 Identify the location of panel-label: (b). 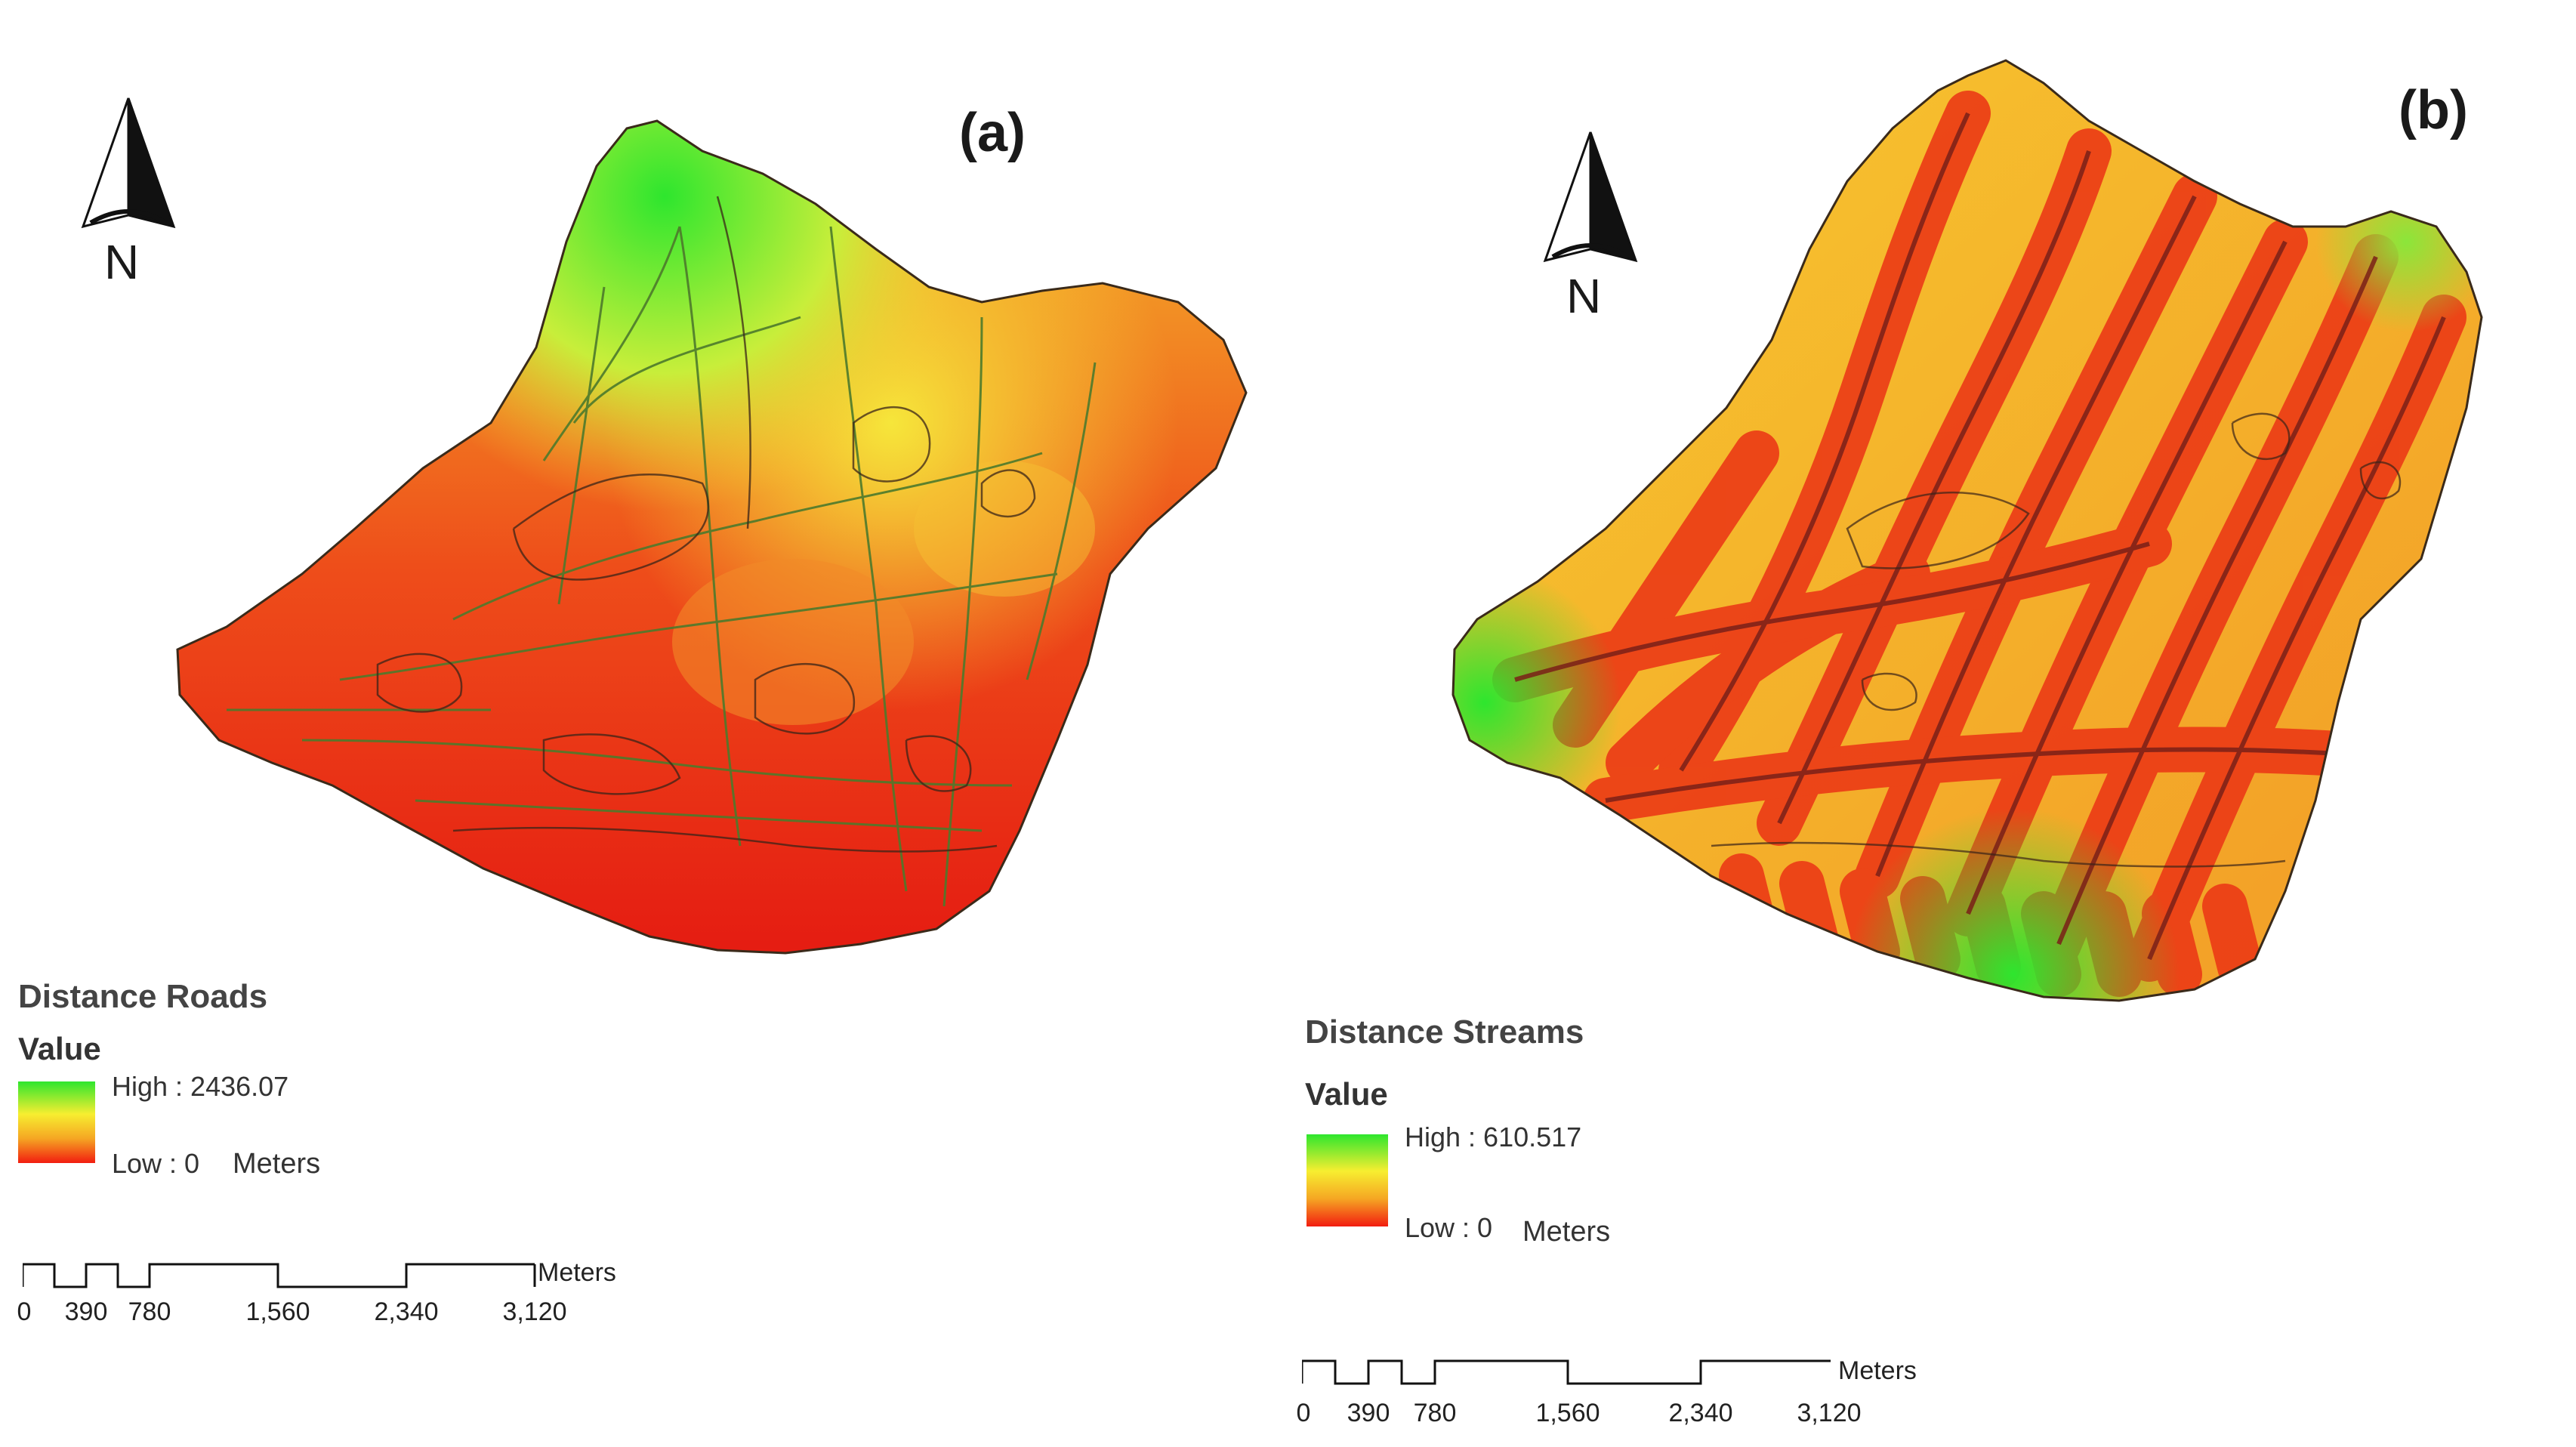
(2433, 110).